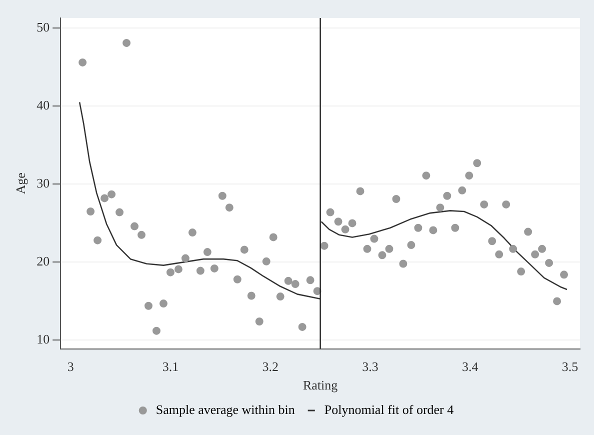 The height and width of the screenshot is (435, 594). Describe the element at coordinates (43, 105) in the screenshot. I see `y-tick-label: 40` at that location.